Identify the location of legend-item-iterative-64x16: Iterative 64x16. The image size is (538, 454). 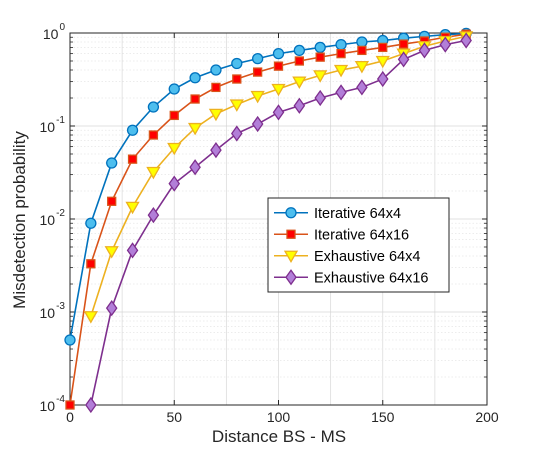
(341, 235).